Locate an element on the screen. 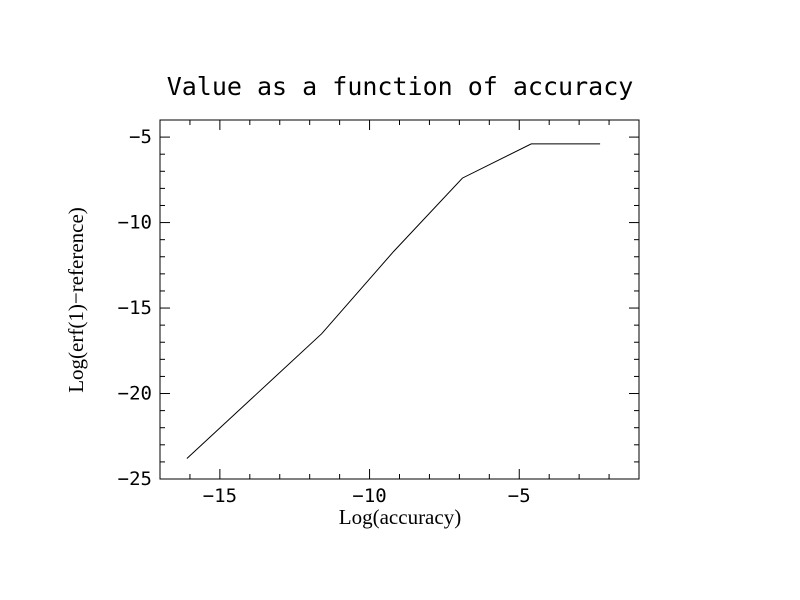 This screenshot has width=800, height=600. y-axis-label: Log(erf(1)−reference) is located at coordinates (76, 300).